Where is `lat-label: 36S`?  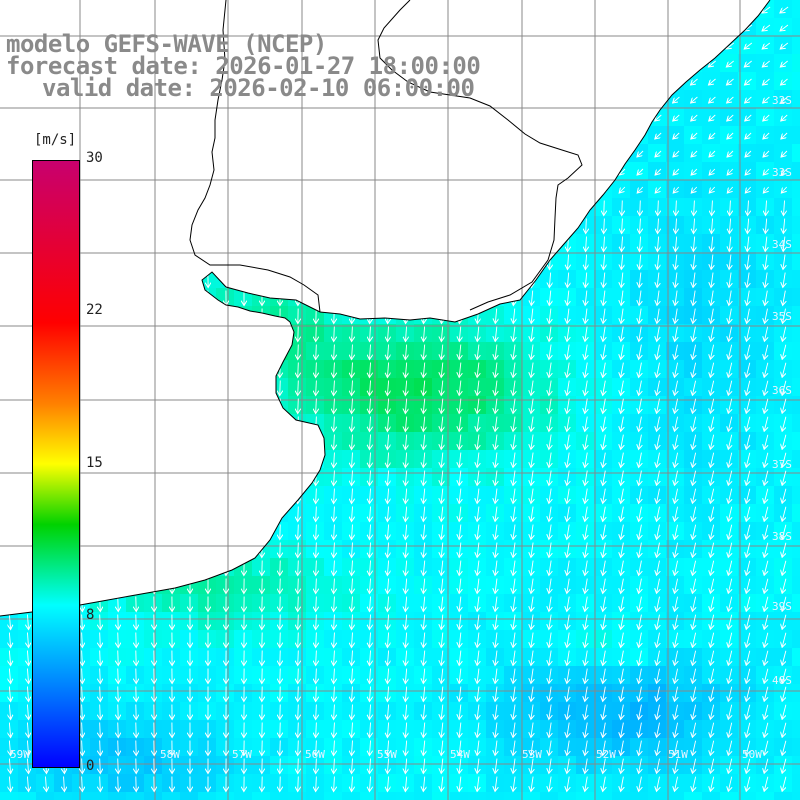
lat-label: 36S is located at coordinates (782, 390).